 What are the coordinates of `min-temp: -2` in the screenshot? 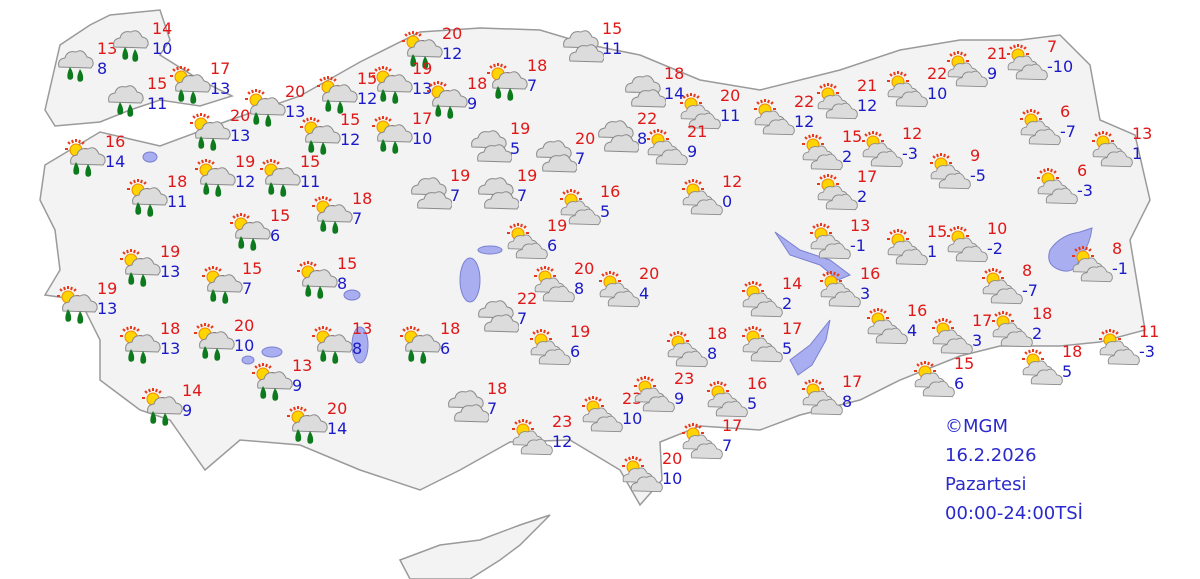 It's located at (995, 248).